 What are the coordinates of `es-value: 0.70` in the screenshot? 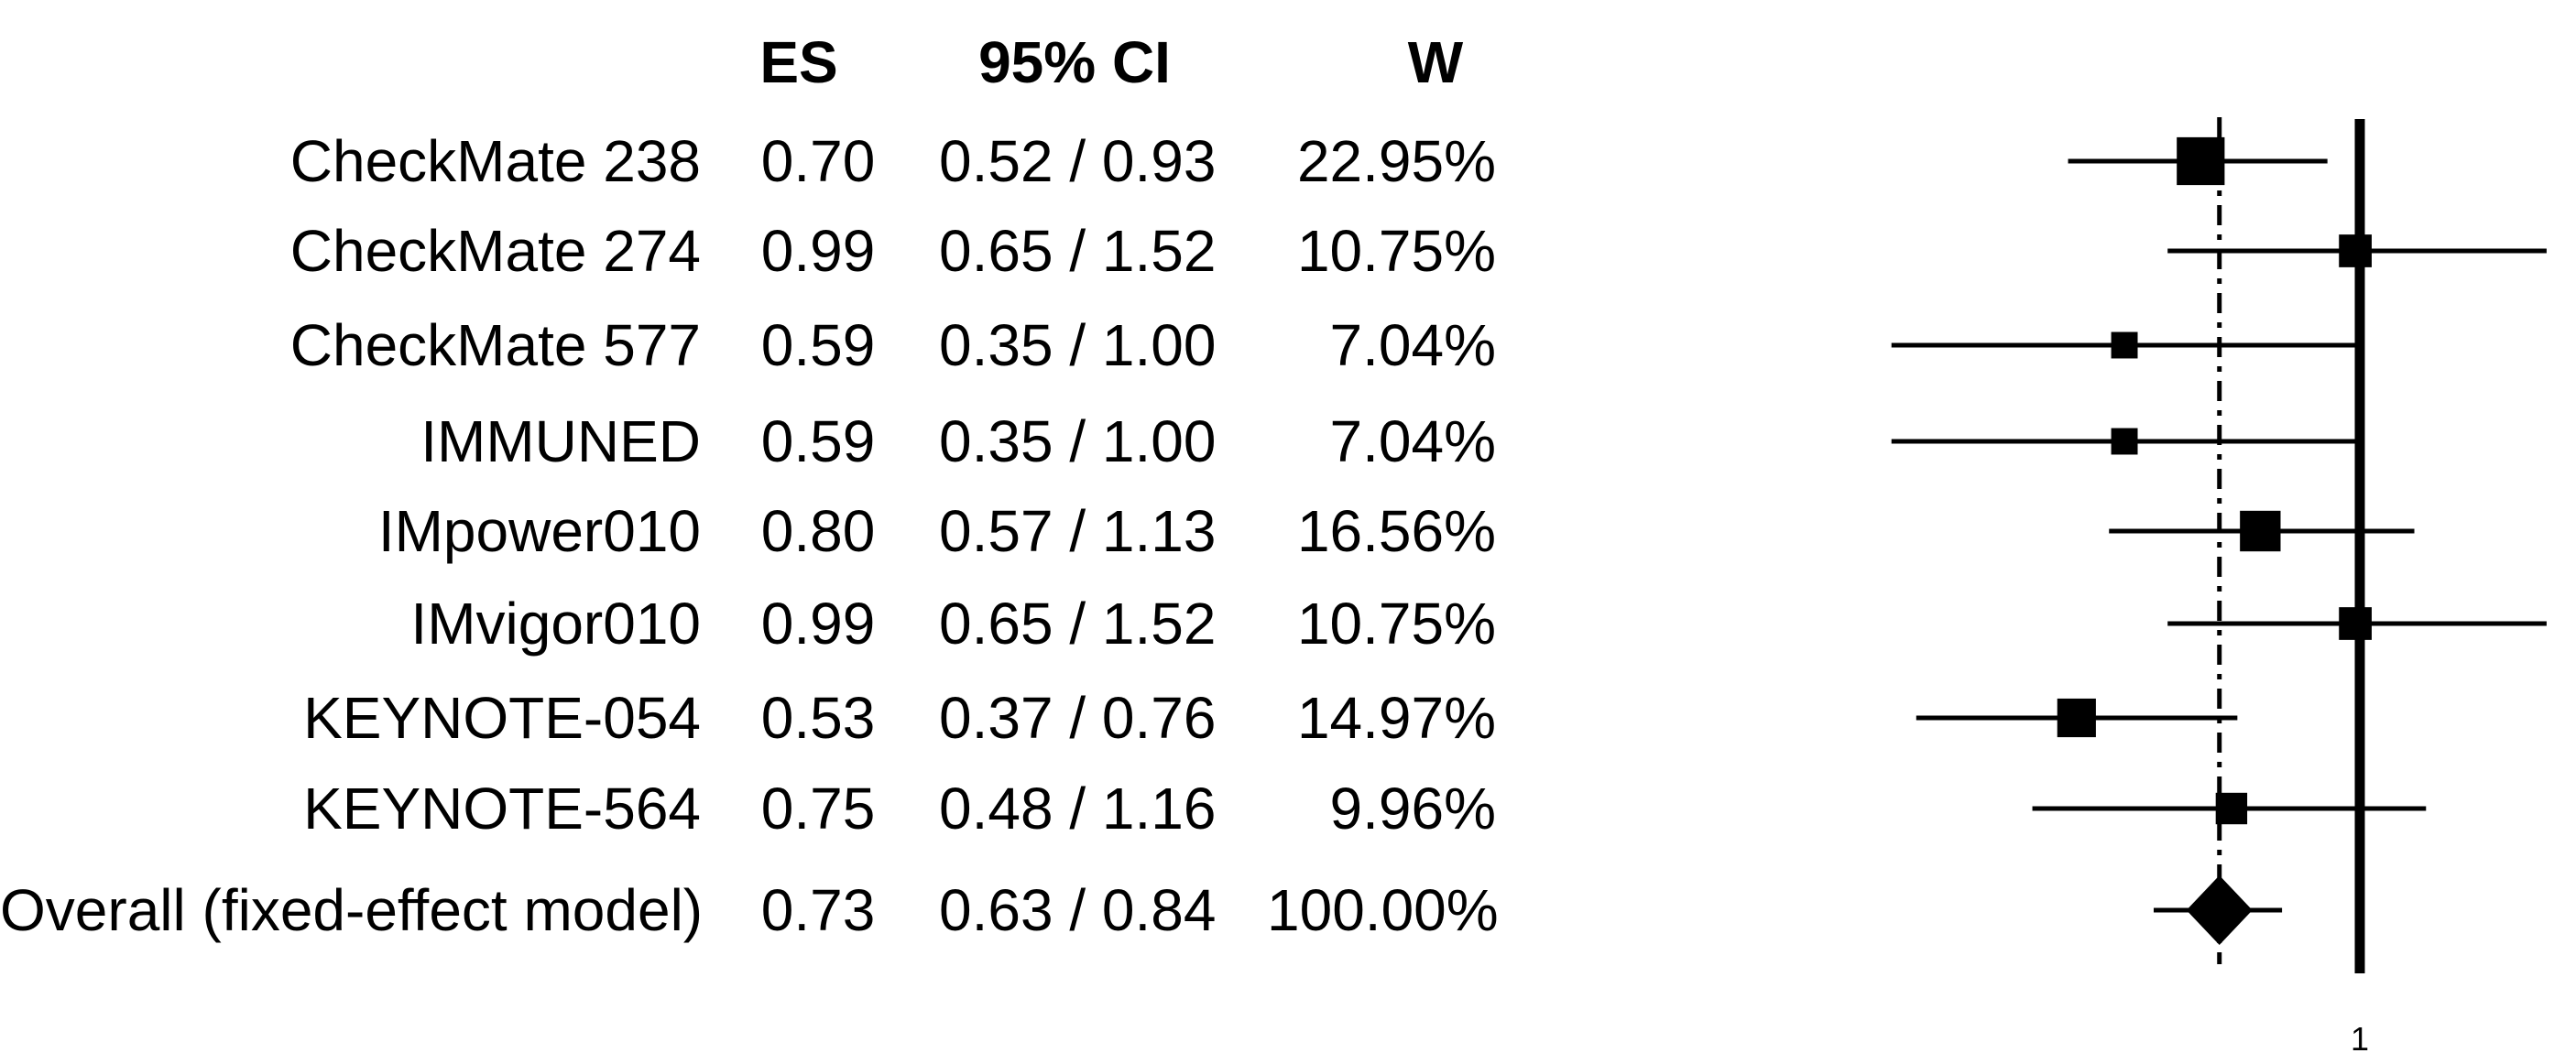 It's located at (818, 161).